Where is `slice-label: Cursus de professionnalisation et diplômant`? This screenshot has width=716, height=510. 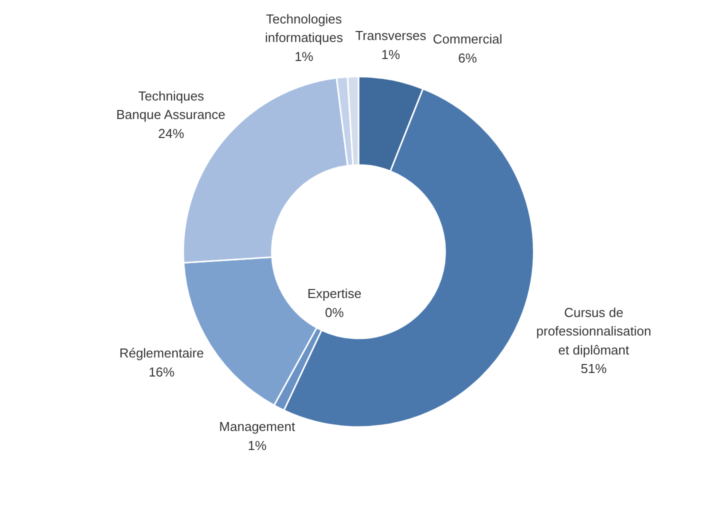
slice-label: Cursus de professionnalisation et diplômant is located at coordinates (594, 331).